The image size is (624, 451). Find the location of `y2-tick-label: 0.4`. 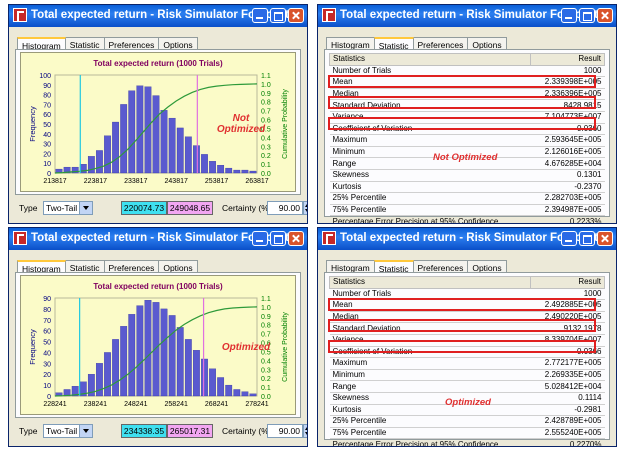

y2-tick-label: 0.4 is located at coordinates (266, 361).